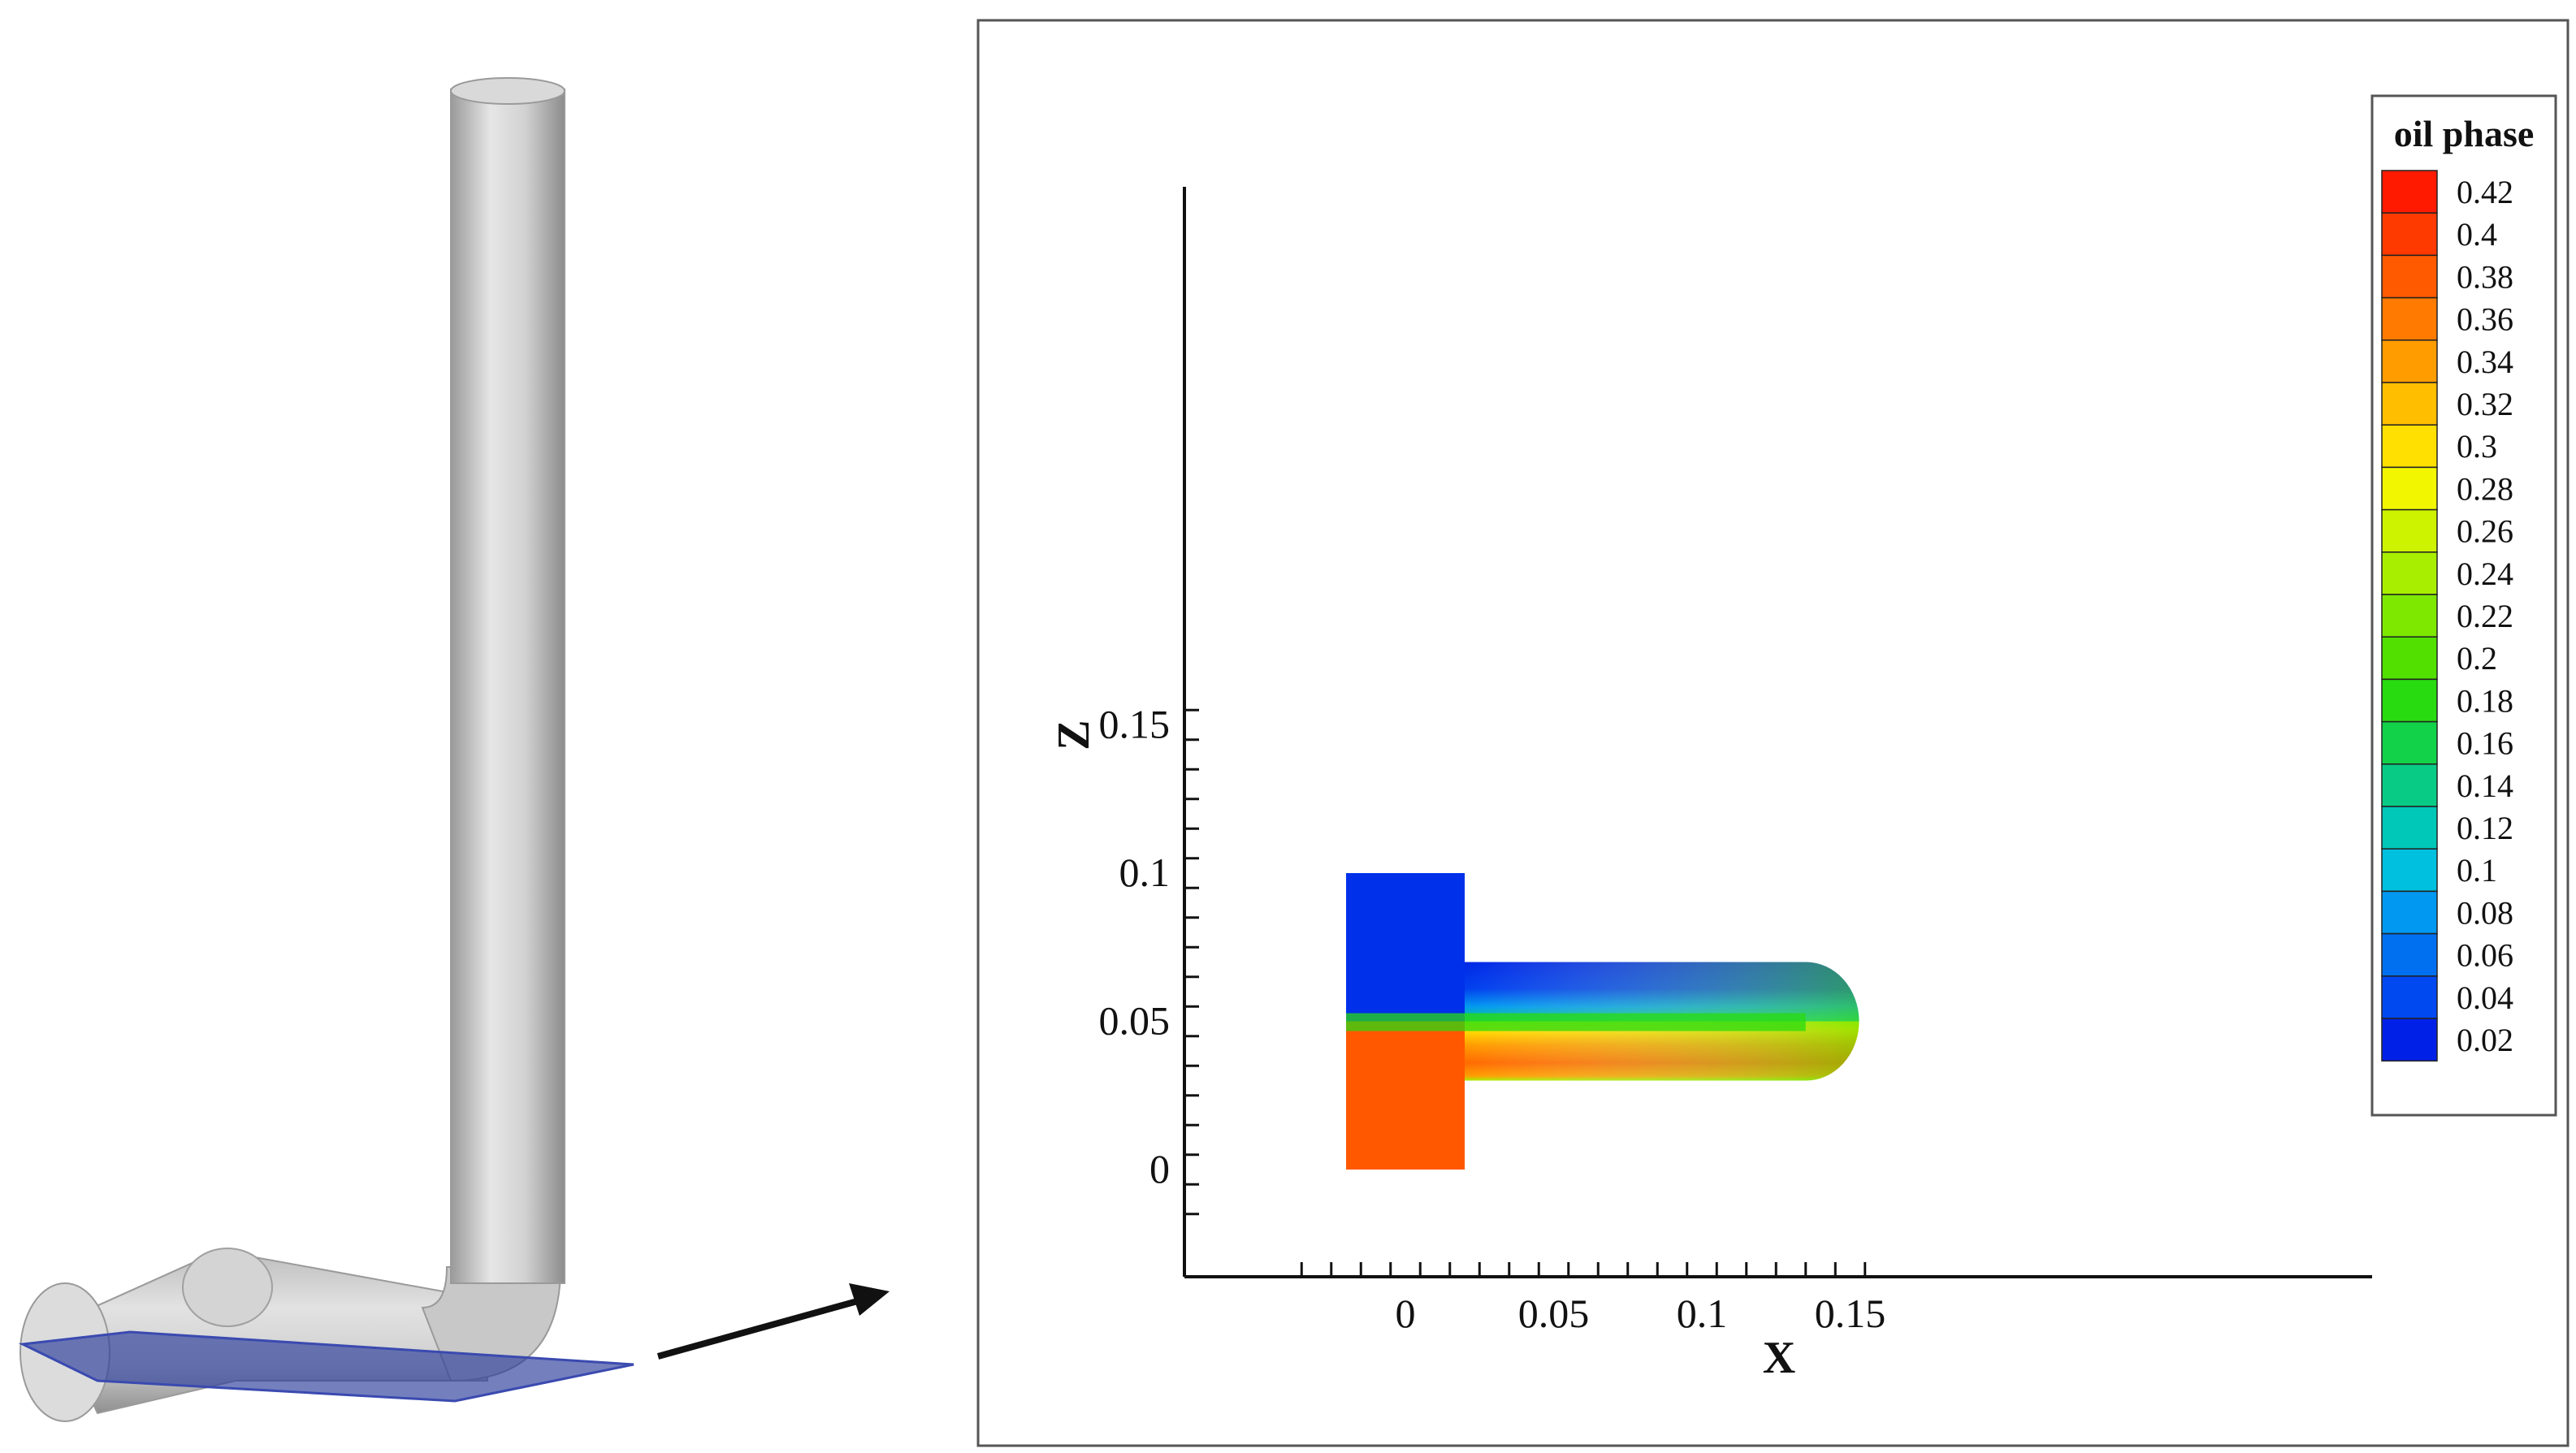 The image size is (2576, 1453). I want to click on pointer-arrow, so click(773, 1321).